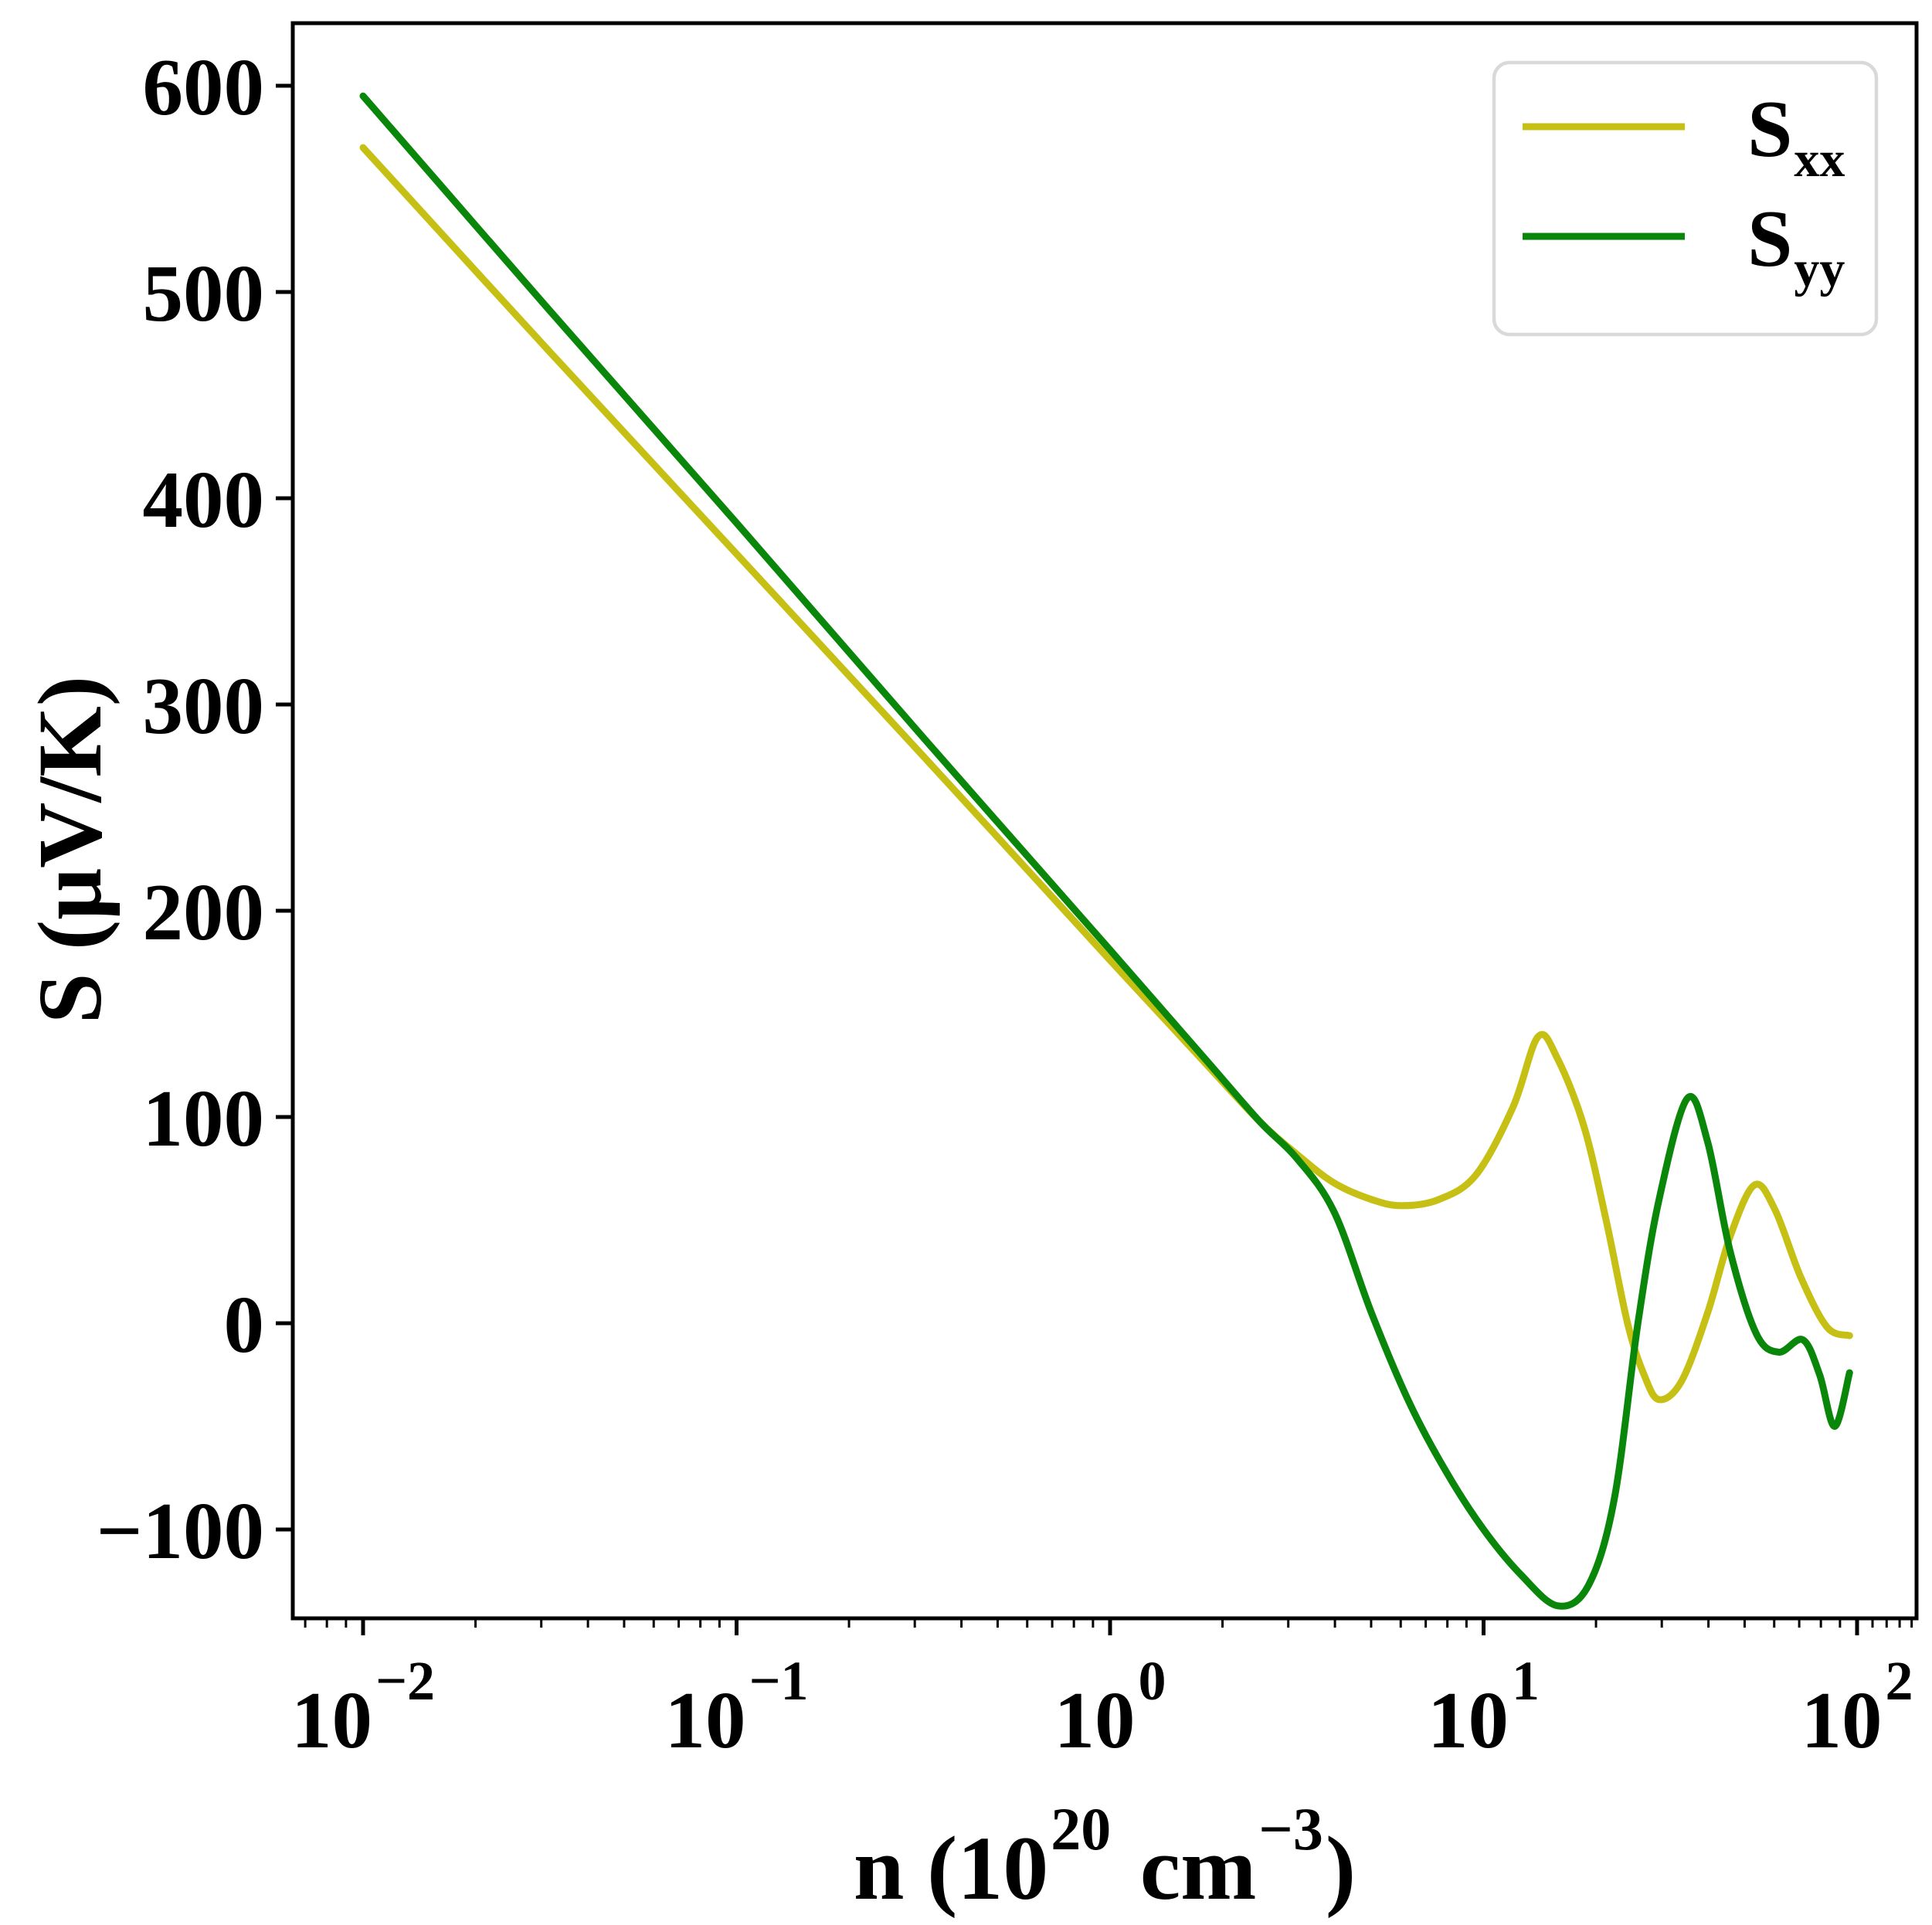 The image size is (1932, 1925). Describe the element at coordinates (204, 1118) in the screenshot. I see `y-tick-label: 100` at that location.